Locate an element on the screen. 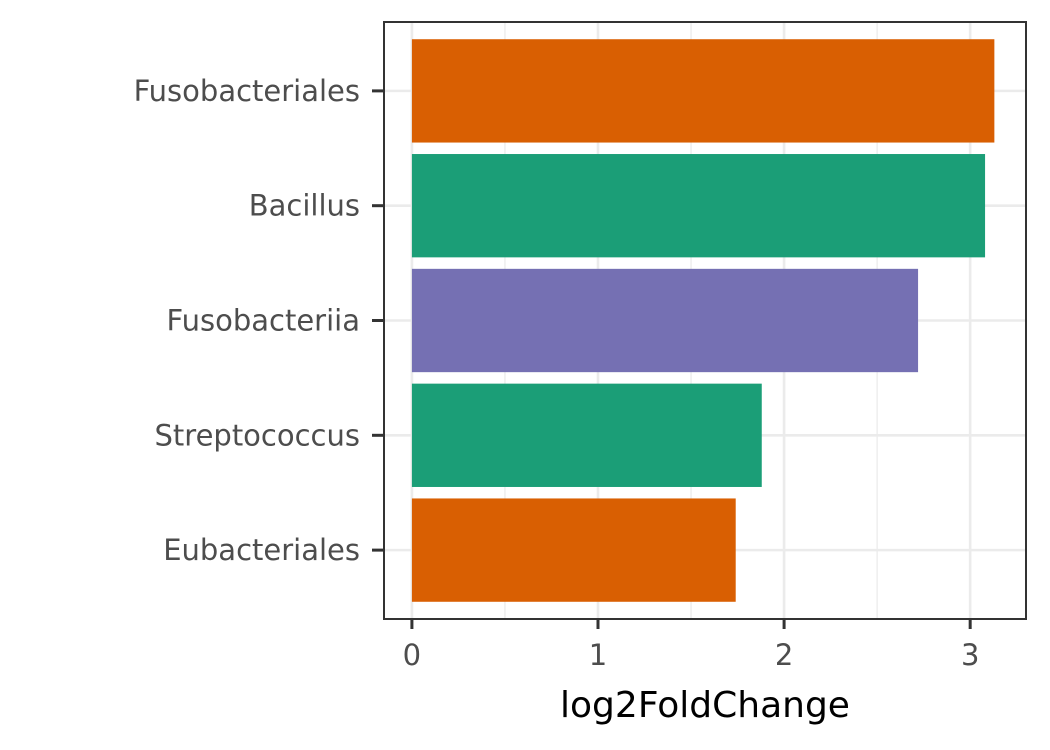 The height and width of the screenshot is (750, 1050). y-tick-label: Fusobacteriia is located at coordinates (263, 321).